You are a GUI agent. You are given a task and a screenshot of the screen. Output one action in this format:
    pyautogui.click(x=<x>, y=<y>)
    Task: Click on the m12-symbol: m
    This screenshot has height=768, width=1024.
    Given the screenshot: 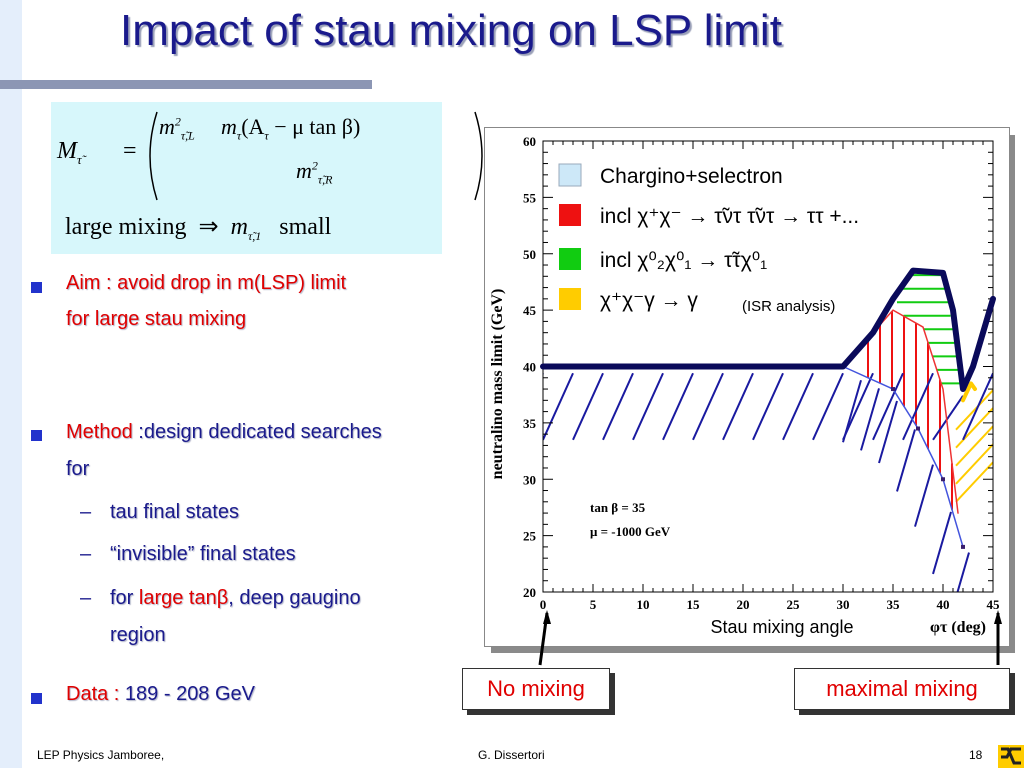 What is the action you would take?
    pyautogui.click(x=229, y=126)
    